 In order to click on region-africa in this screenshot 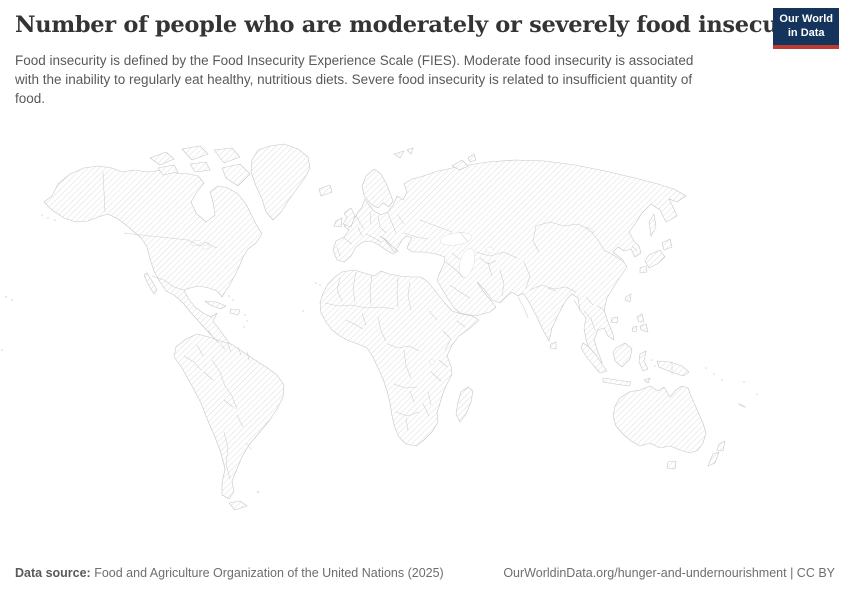, I will do `click(399, 358)`.